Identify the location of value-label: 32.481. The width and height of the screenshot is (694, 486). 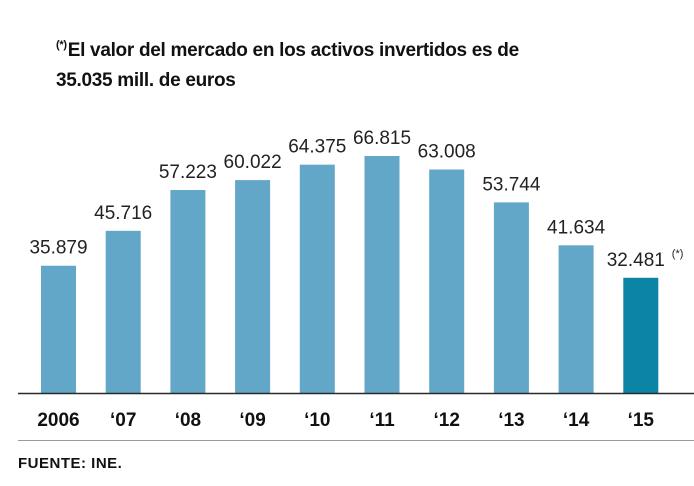
(636, 260).